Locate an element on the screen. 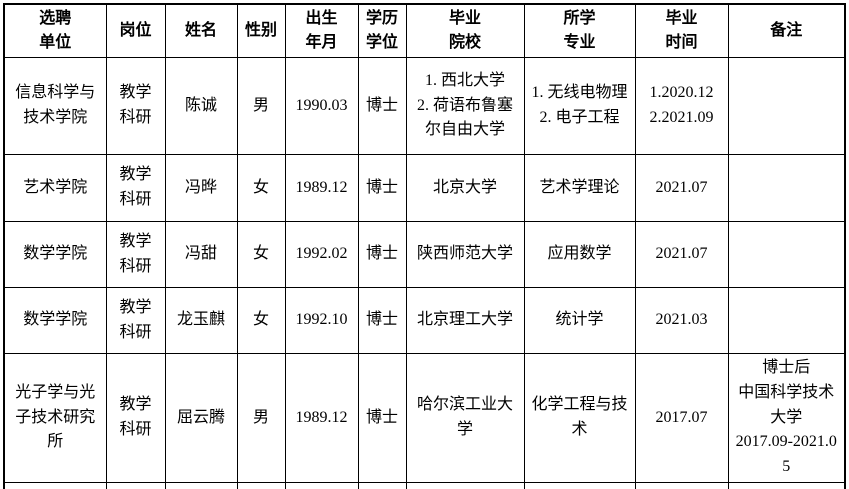 The width and height of the screenshot is (849, 489). header-major: 所学 专业 is located at coordinates (579, 30).